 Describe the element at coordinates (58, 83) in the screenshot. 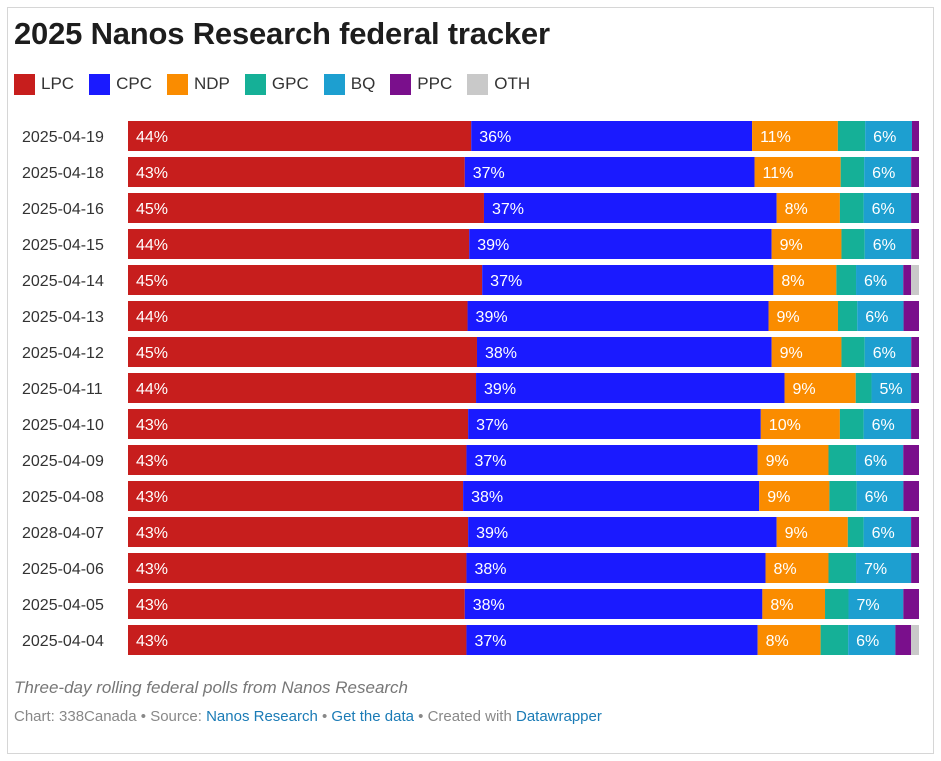

I see `legend-label: LPC` at that location.